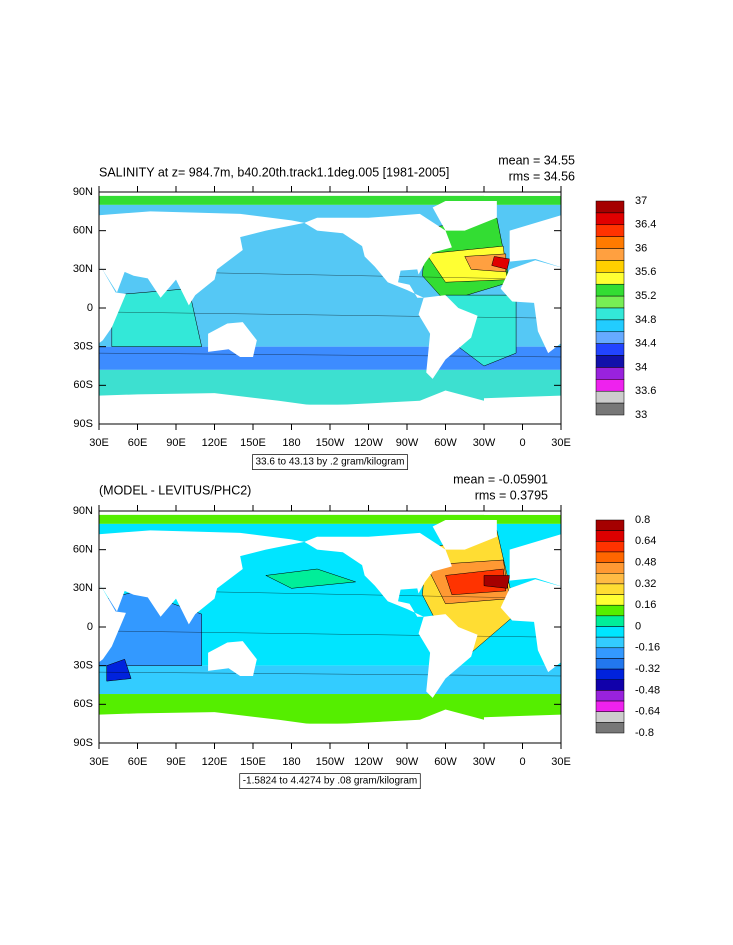 The width and height of the screenshot is (733, 945). I want to click on colorbar-label: 35.2, so click(645, 296).